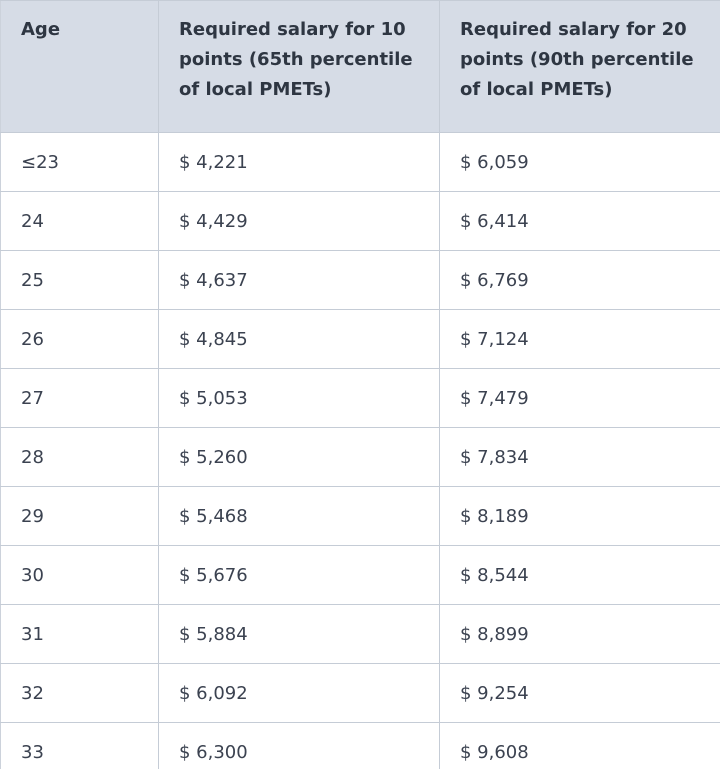  Describe the element at coordinates (299, 398) in the screenshot. I see `salary-10-cell: $ 5,053` at that location.